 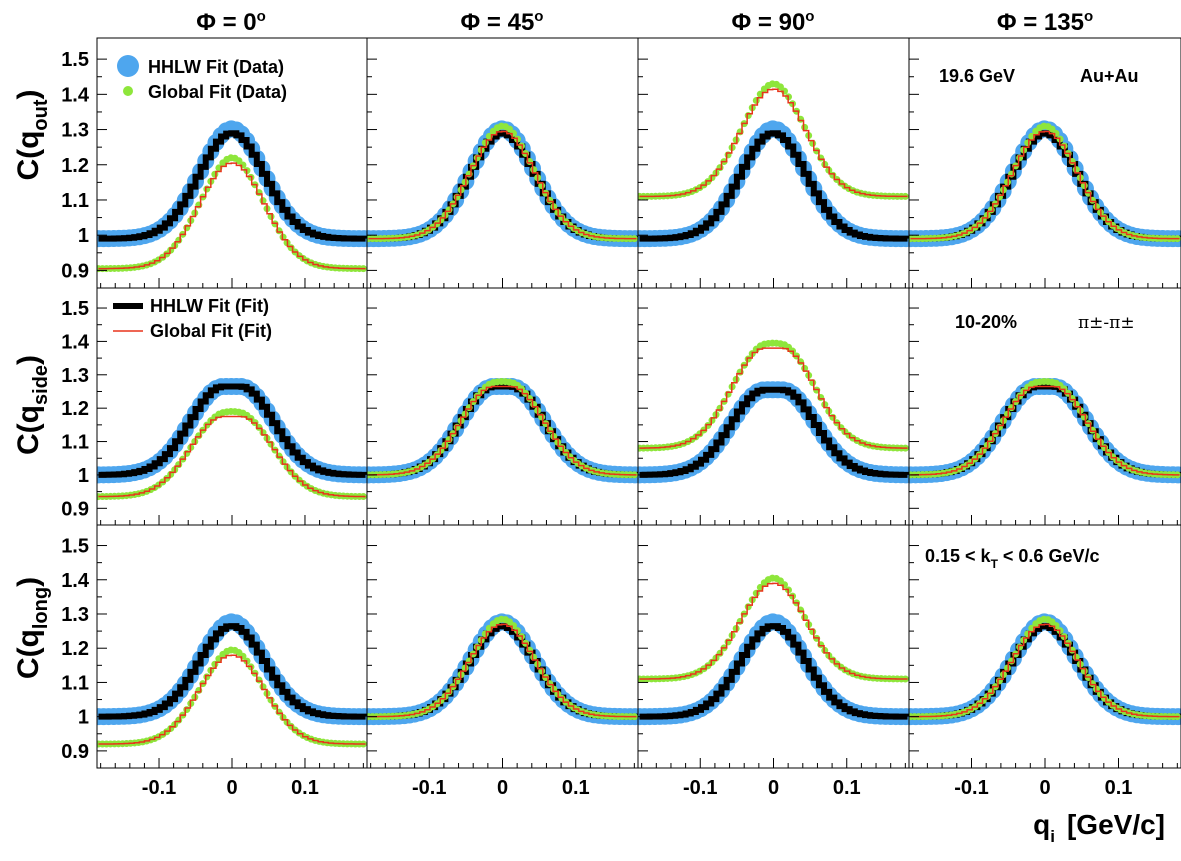 I want to click on panel-long-135: -0.1 0 0.1, so click(x=1044, y=661).